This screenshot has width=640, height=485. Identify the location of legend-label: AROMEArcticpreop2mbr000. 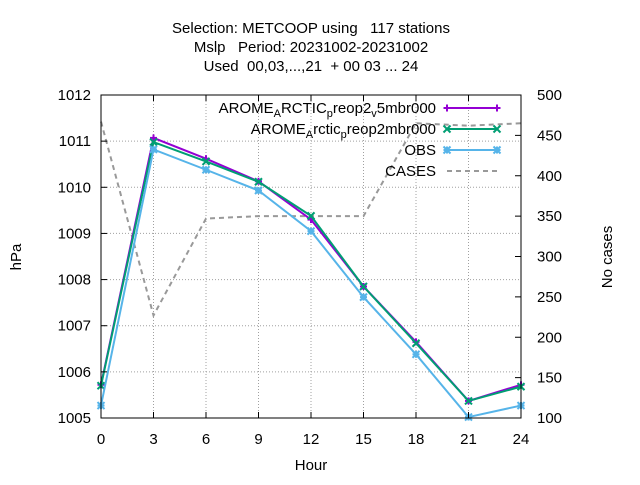
(343, 131).